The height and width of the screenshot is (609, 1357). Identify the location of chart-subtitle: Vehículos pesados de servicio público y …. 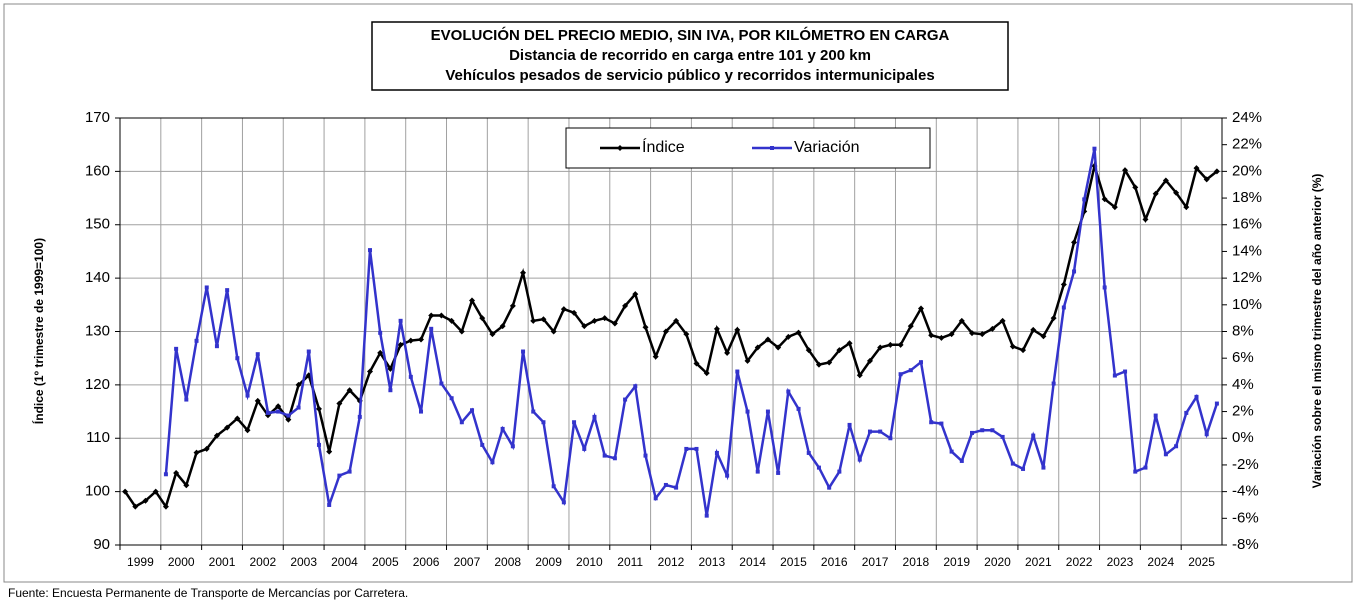
(689, 75).